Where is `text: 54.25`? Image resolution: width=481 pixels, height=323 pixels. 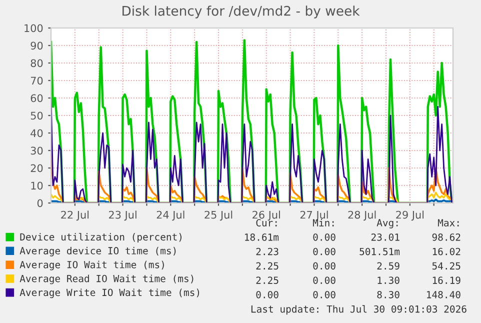
text: 54.25 is located at coordinates (446, 266).